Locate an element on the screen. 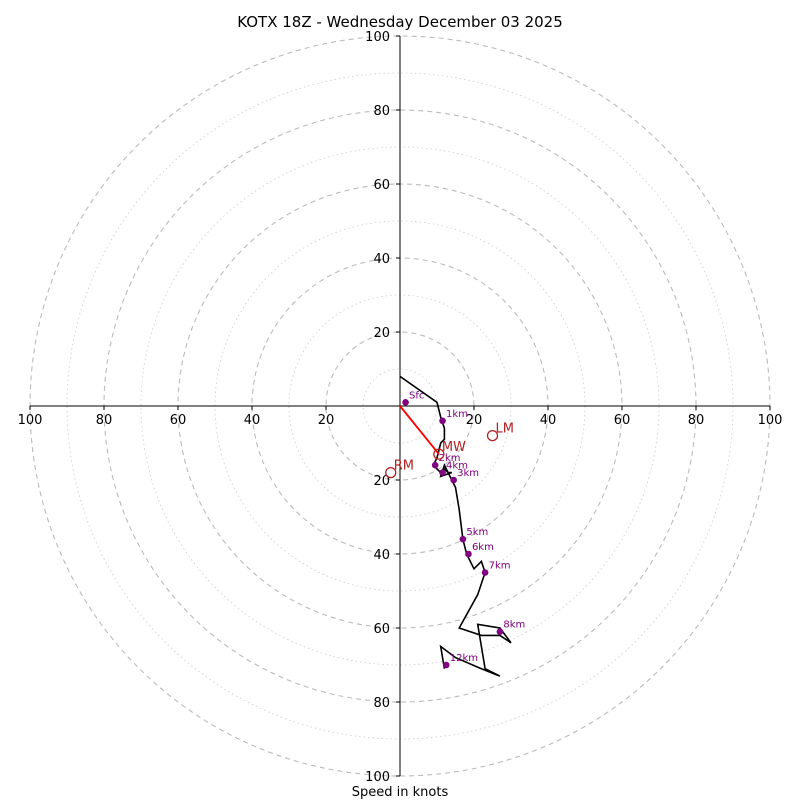 This screenshot has height=804, width=800. tick-label-right-100: 100 is located at coordinates (770, 420).